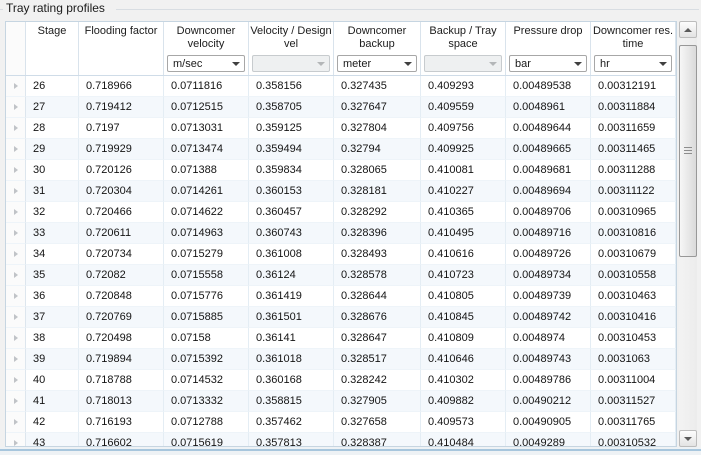 Image resolution: width=701 pixels, height=455 pixels. I want to click on cell-pressure_drop: 0.00489681, so click(548, 170).